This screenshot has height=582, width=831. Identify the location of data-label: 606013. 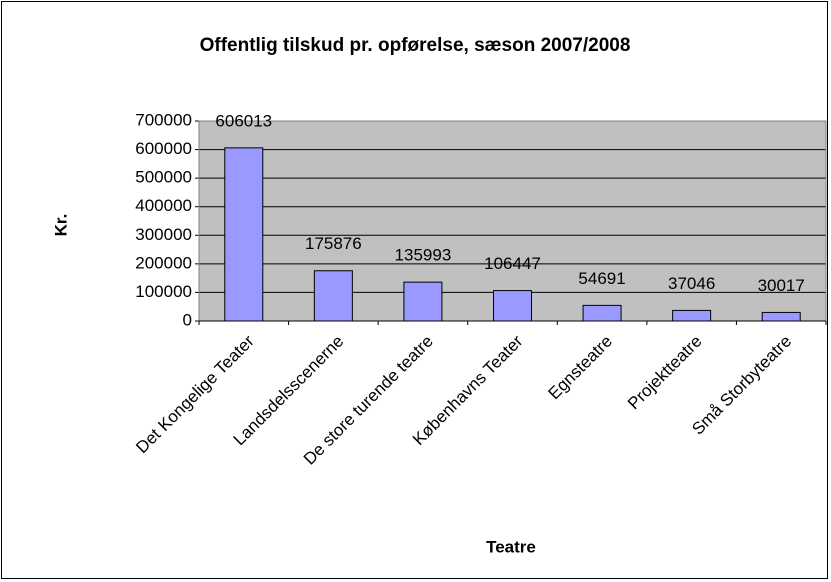
(243, 120).